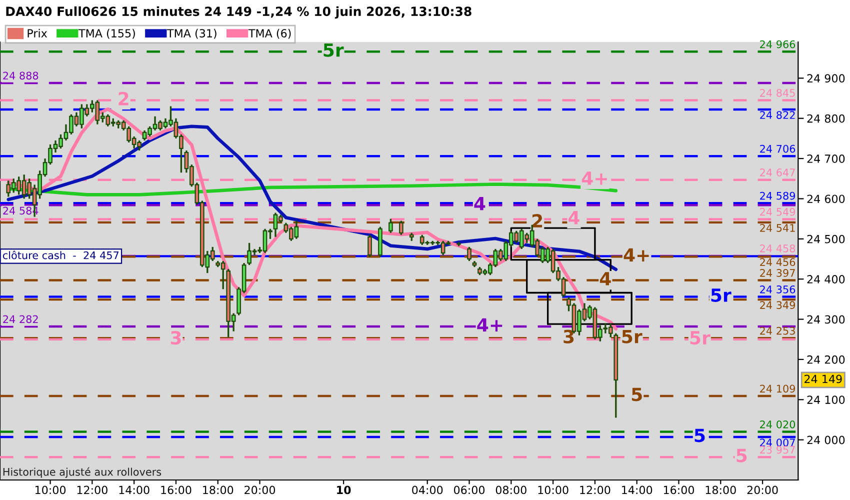 The height and width of the screenshot is (500, 850). I want to click on y-tick-label: 24 100, so click(826, 400).